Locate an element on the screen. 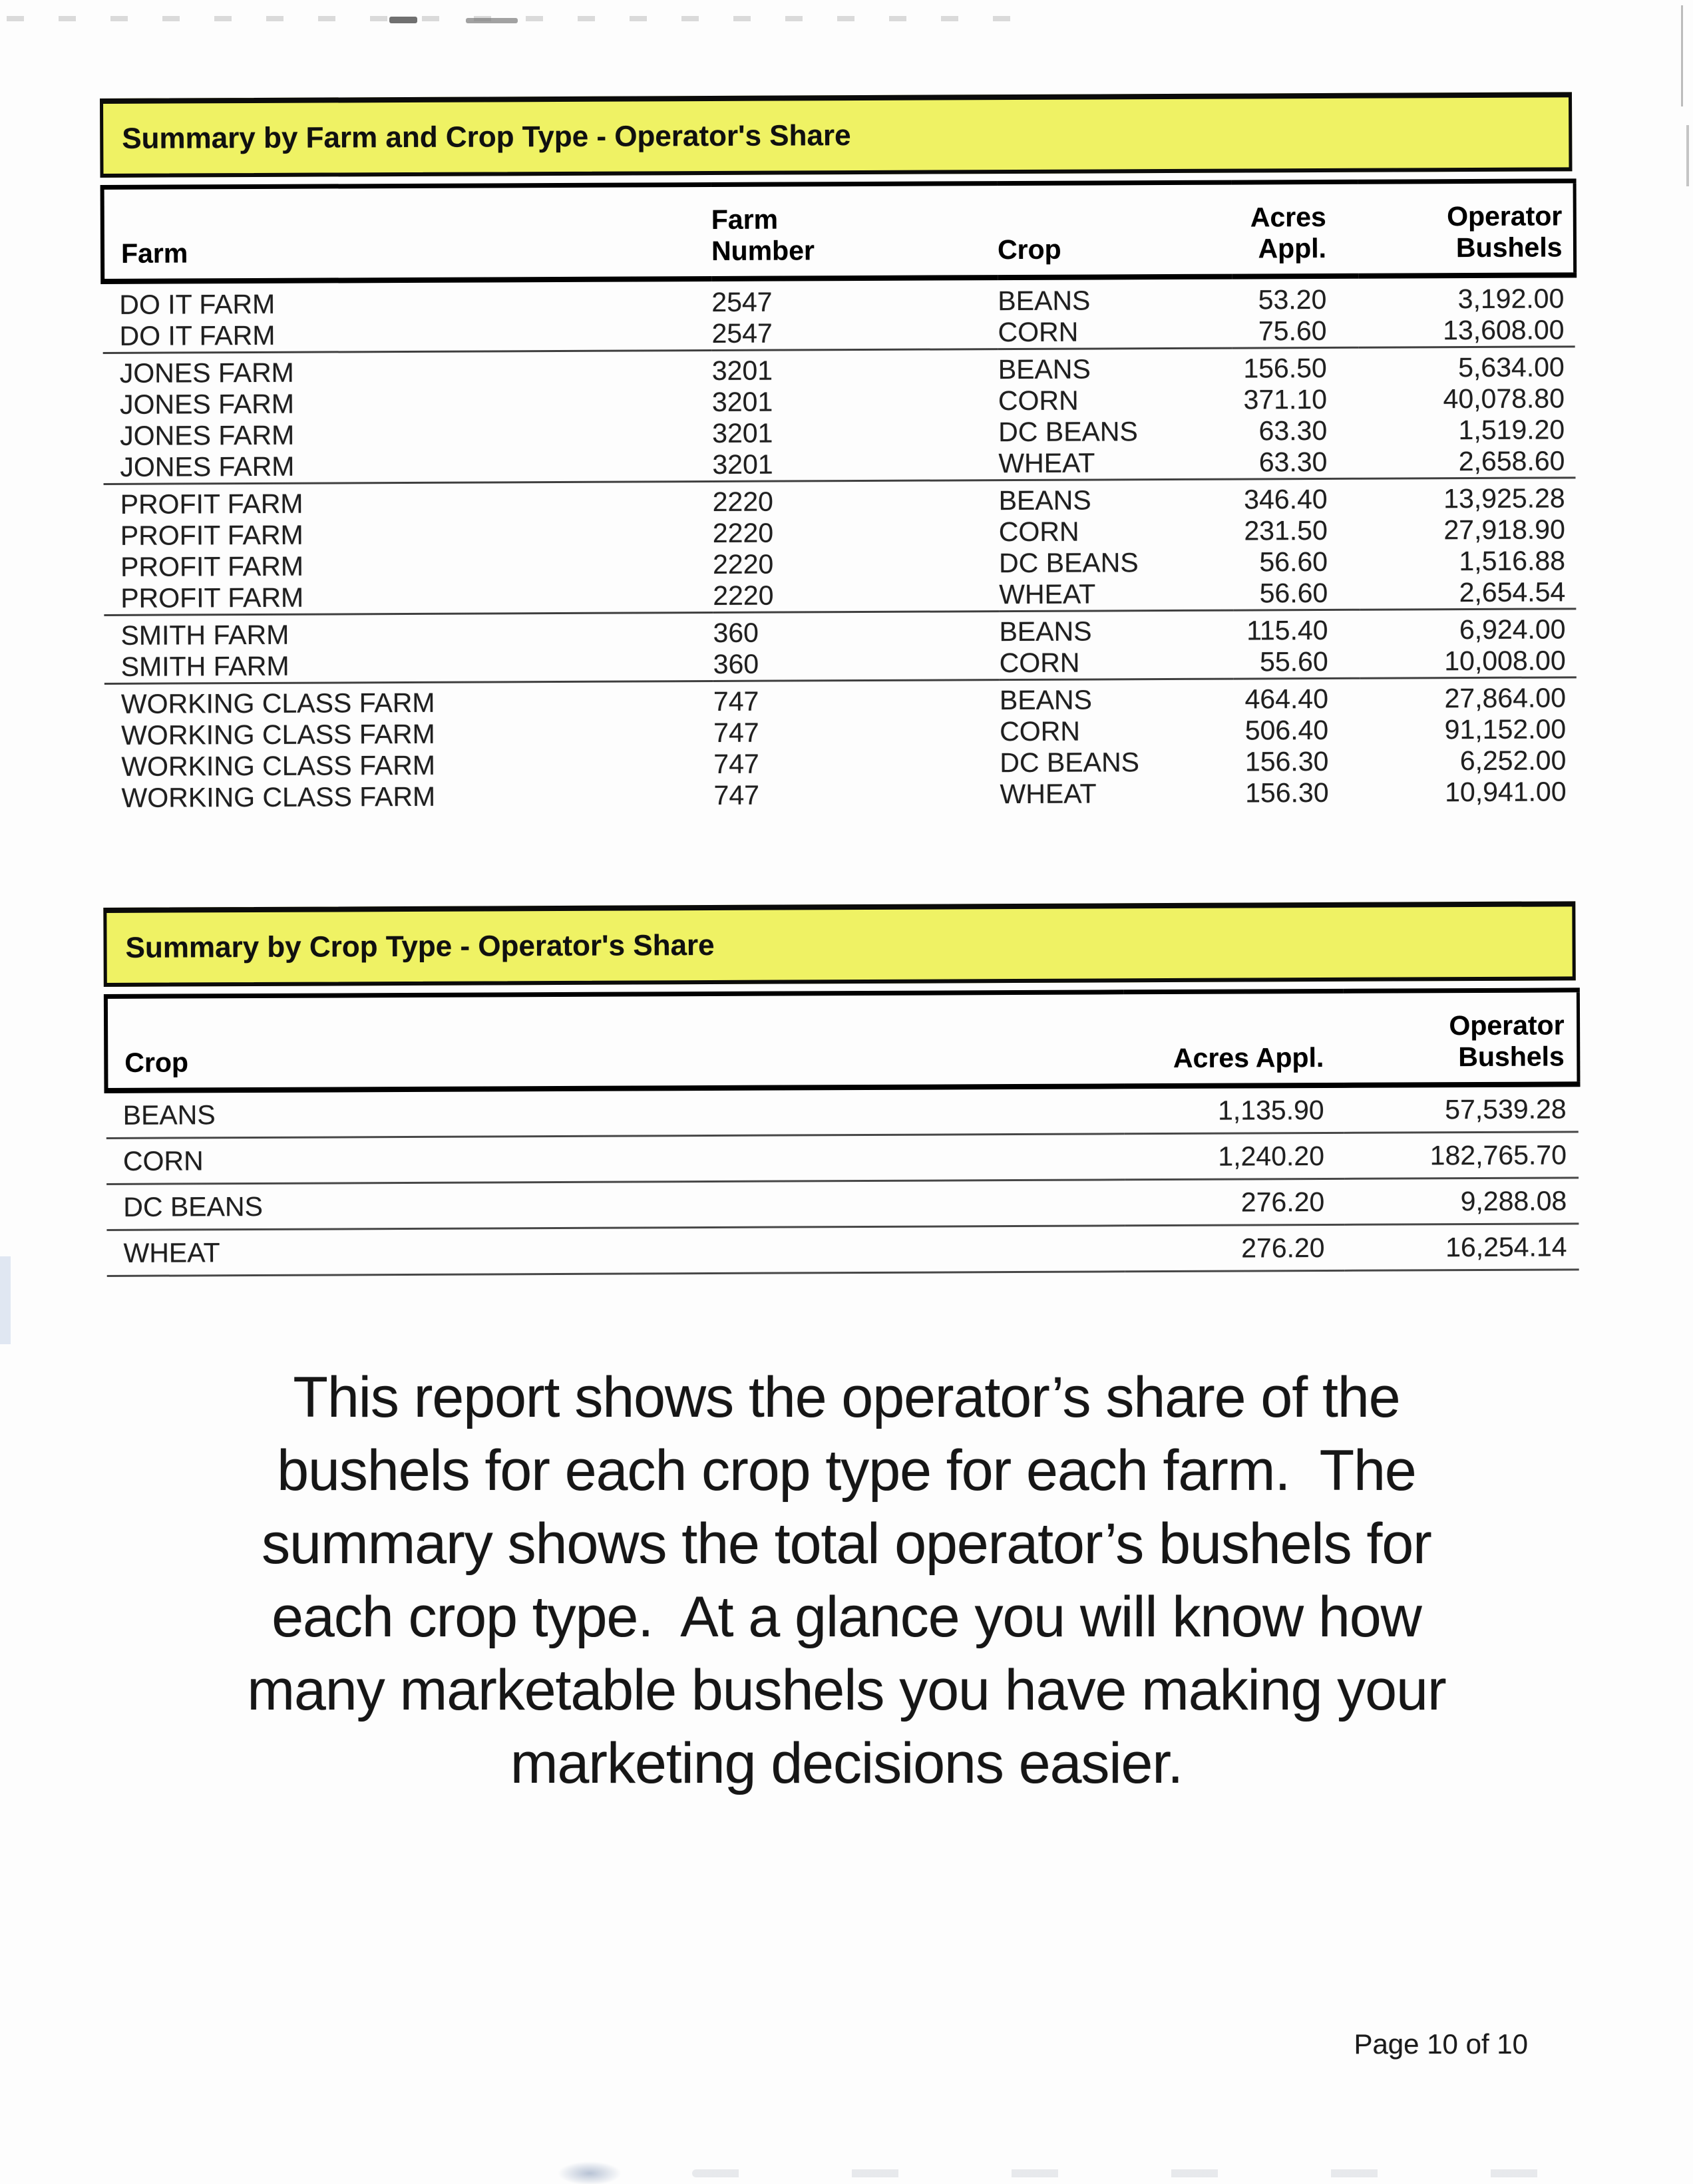  crop-summary-title-band: Summary by Crop Type - Operator's Share is located at coordinates (839, 944).